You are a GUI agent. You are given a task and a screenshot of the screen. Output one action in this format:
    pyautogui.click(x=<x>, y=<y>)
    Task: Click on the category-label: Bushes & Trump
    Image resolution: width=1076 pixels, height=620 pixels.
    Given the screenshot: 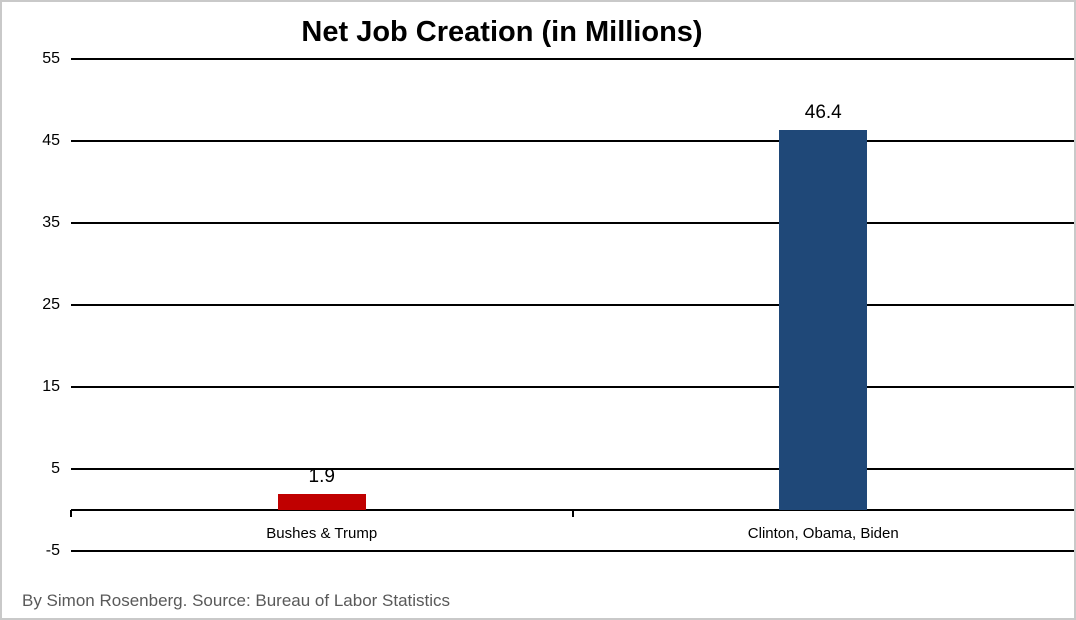 What is the action you would take?
    pyautogui.click(x=322, y=533)
    